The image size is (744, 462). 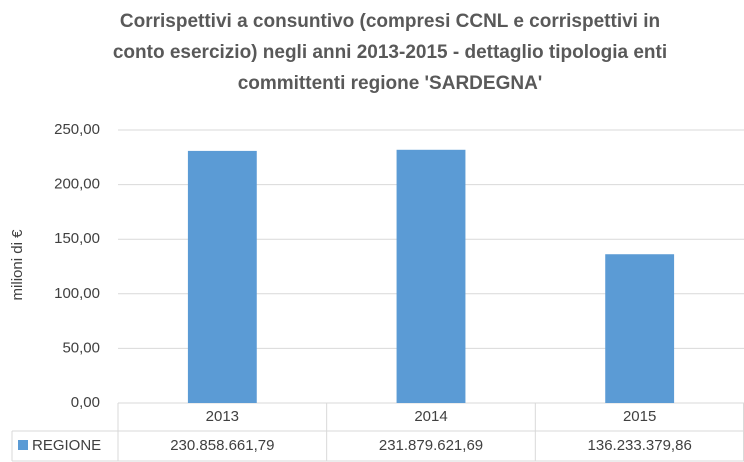 What do you see at coordinates (222, 445) in the screenshot?
I see `table-value: 230.858.661,79` at bounding box center [222, 445].